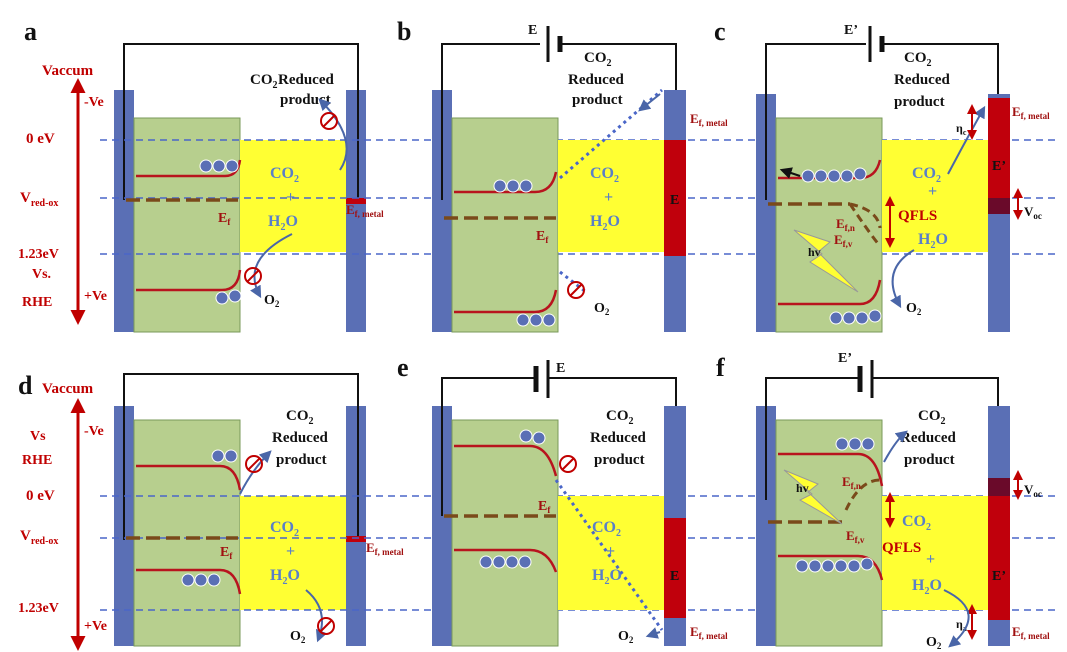 Image resolution: width=1067 pixels, height=652 pixels. Describe the element at coordinates (38, 254) in the screenshot. I see `e123-label: 1.23eV` at that location.